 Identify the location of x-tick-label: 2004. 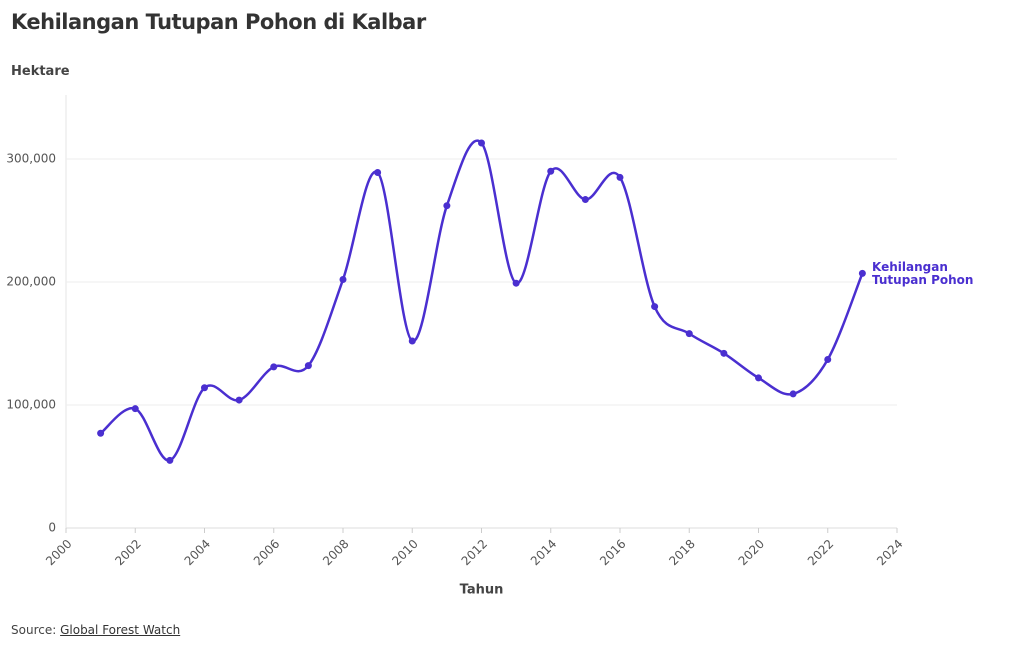
(197, 552).